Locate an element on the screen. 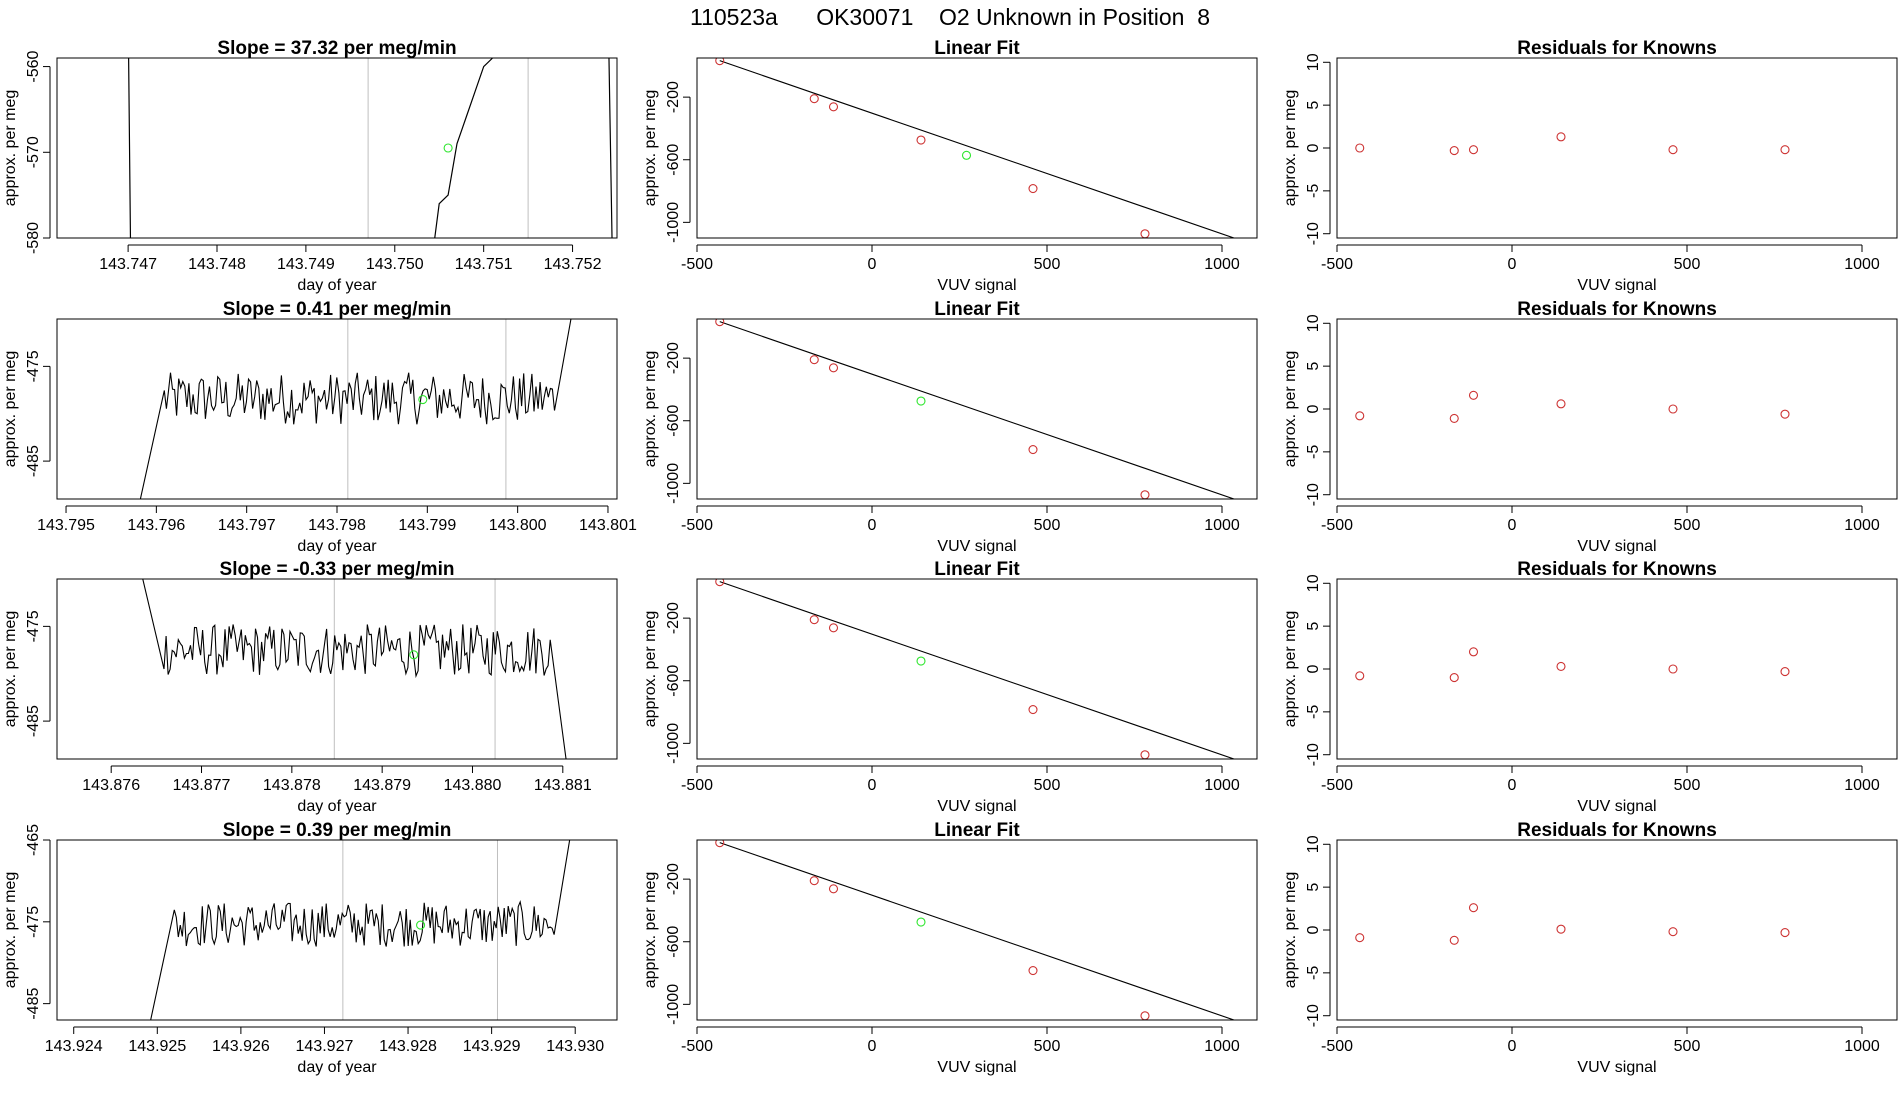 The width and height of the screenshot is (1900, 1100). position-label: O2 Unknown in Position 8 is located at coordinates (1074, 17).